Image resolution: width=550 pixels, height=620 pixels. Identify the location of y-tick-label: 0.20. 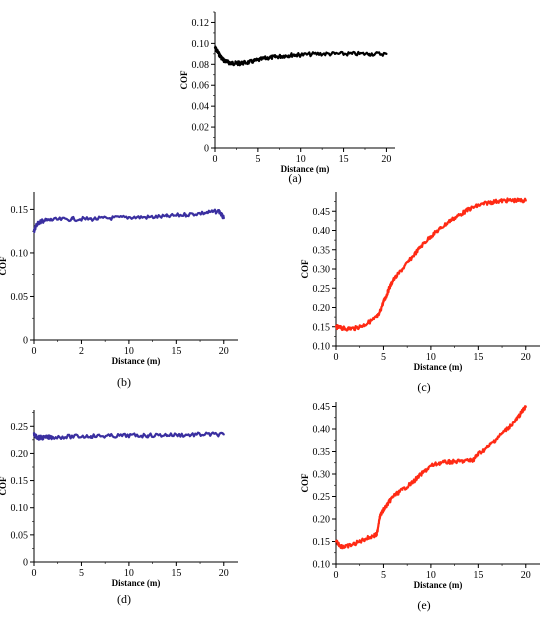
(322, 308).